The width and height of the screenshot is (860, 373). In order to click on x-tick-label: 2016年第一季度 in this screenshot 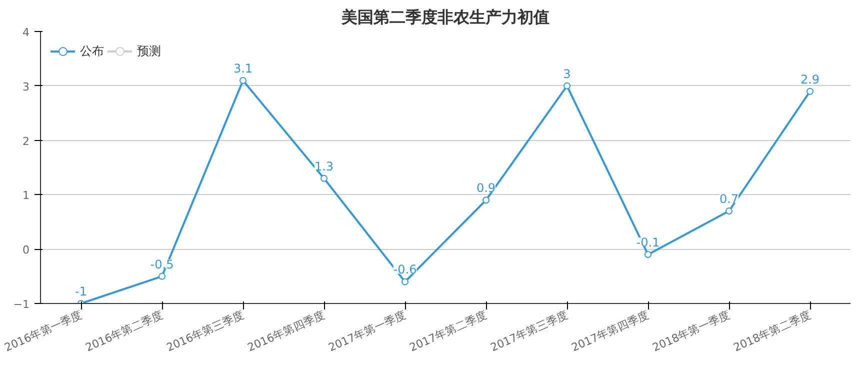, I will do `click(43, 331)`.